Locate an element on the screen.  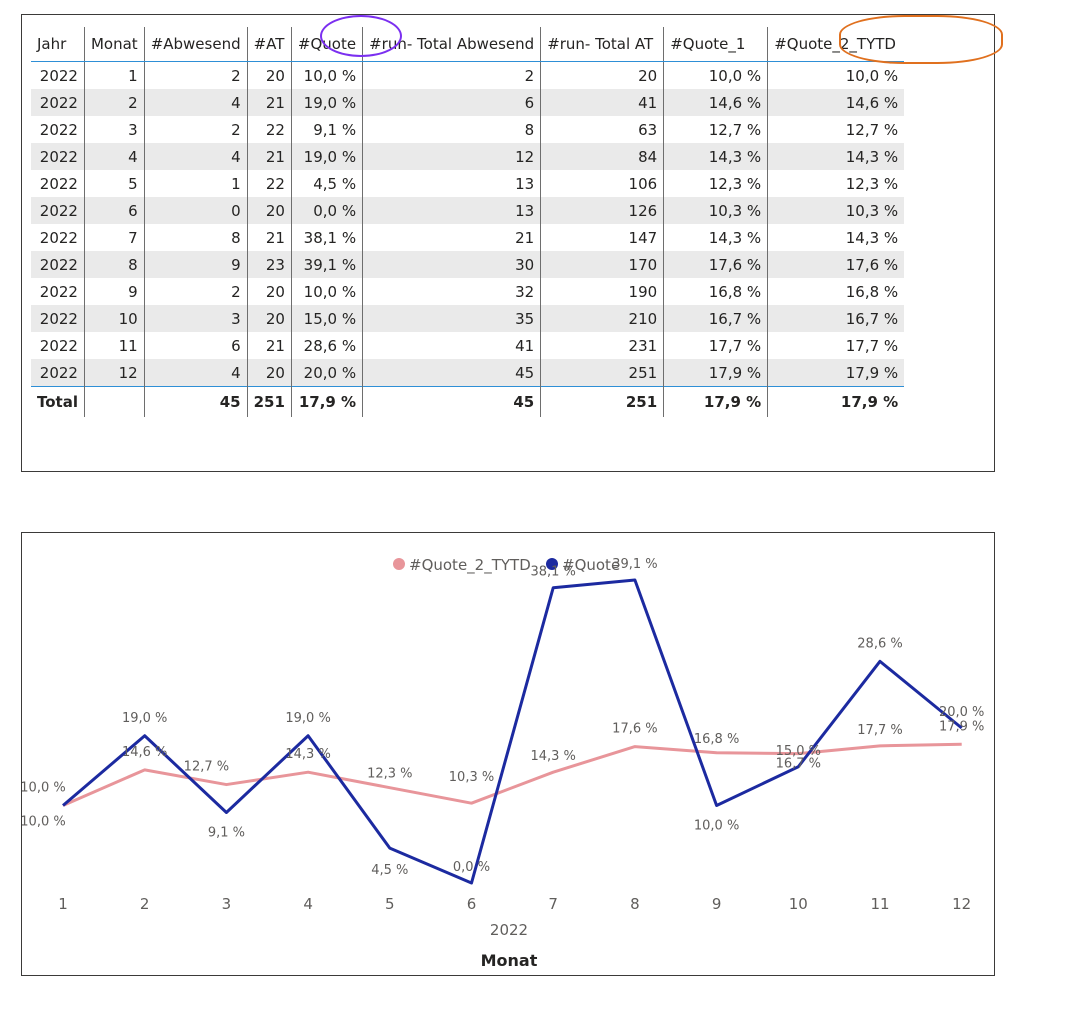
data-label: 14,3 % is located at coordinates (552, 756).